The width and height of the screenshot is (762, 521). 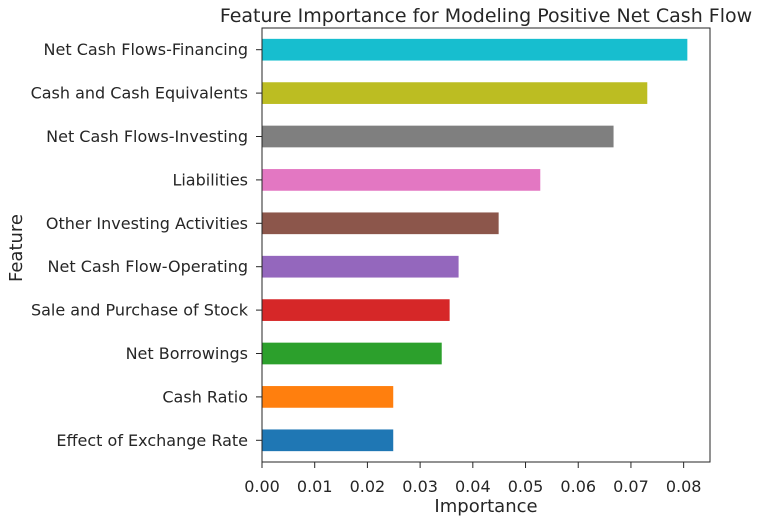 What do you see at coordinates (631, 486) in the screenshot?
I see `x-tick-label: 0.07` at bounding box center [631, 486].